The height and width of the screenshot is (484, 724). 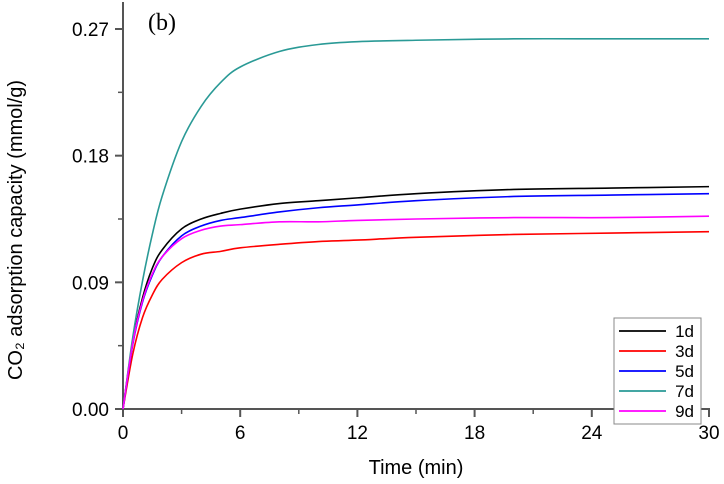 What do you see at coordinates (90, 283) in the screenshot?
I see `y-tick-label: 0.09` at bounding box center [90, 283].